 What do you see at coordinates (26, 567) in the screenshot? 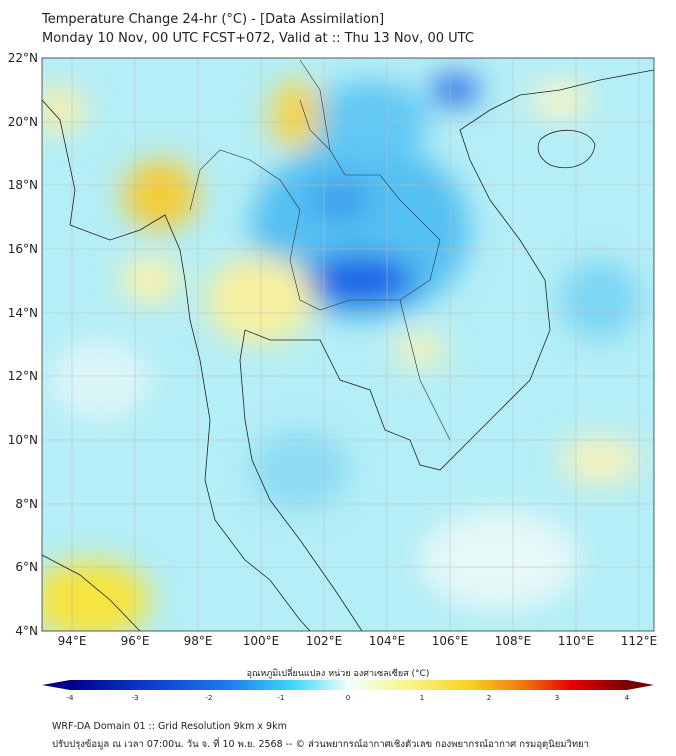
I see `lat-label: 6°N` at bounding box center [26, 567].